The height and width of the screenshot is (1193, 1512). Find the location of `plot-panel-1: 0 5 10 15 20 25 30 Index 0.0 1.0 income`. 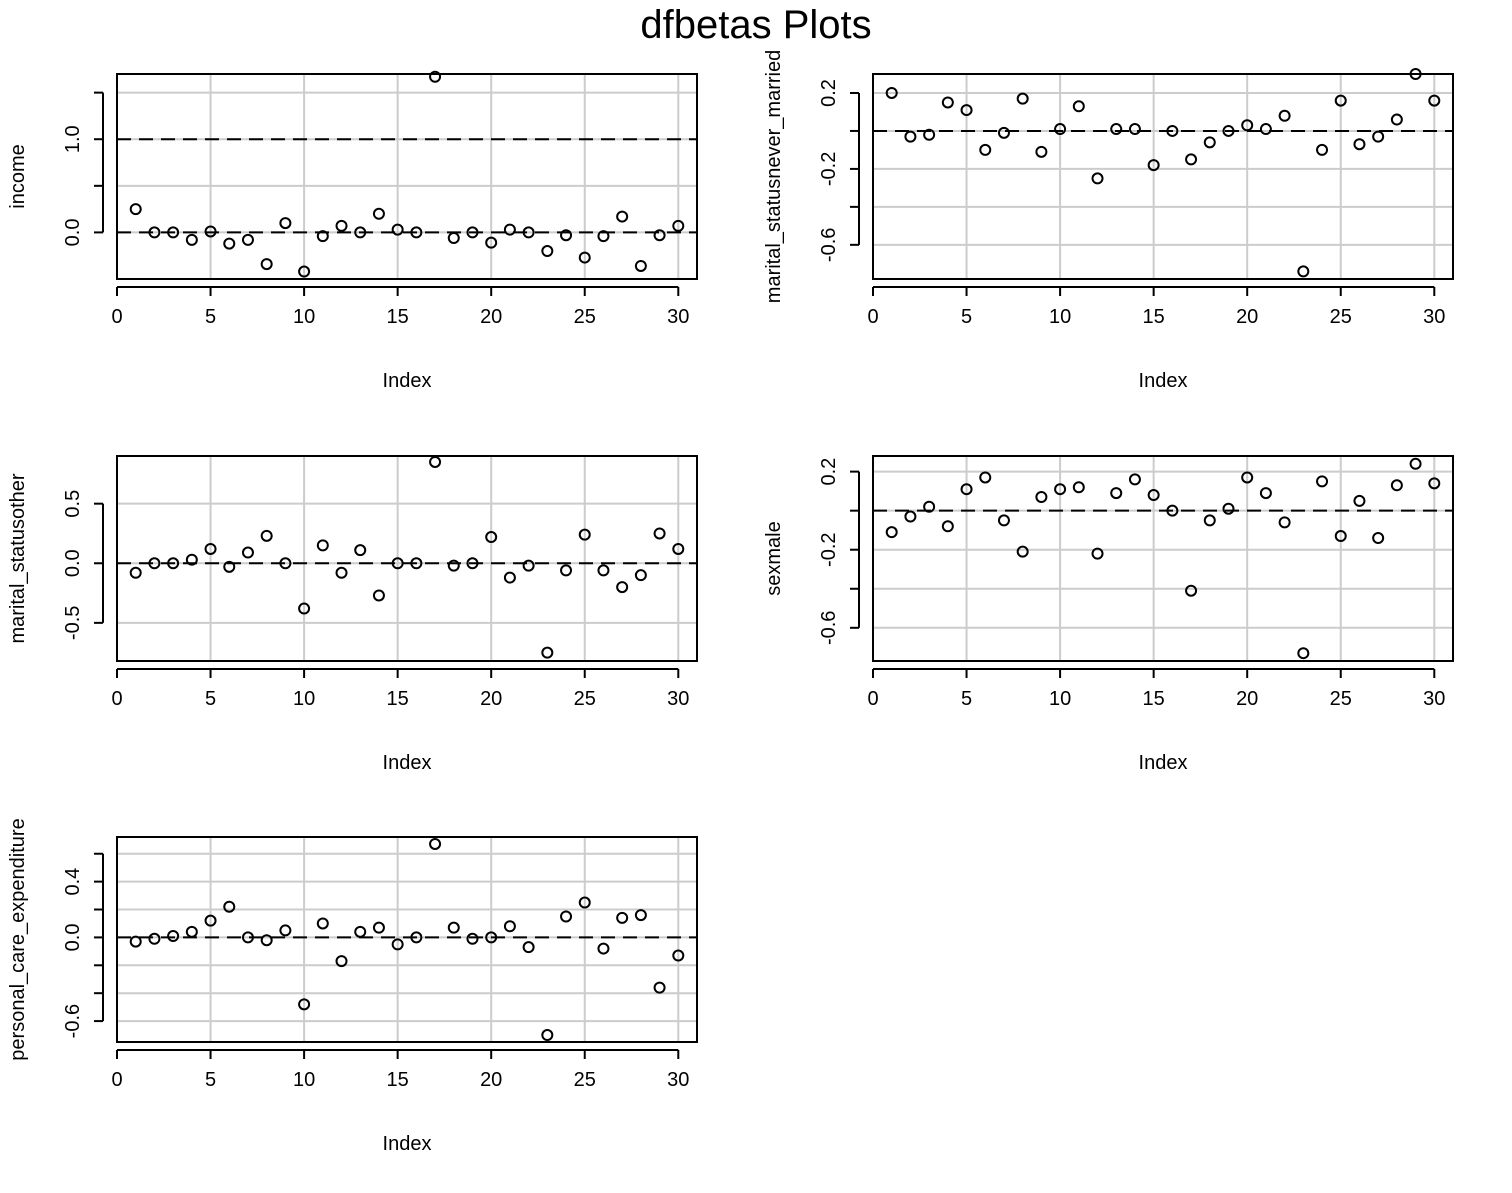

plot-panel-1: 0 5 10 15 20 25 30 Index 0.0 1.0 income is located at coordinates (352, 231).